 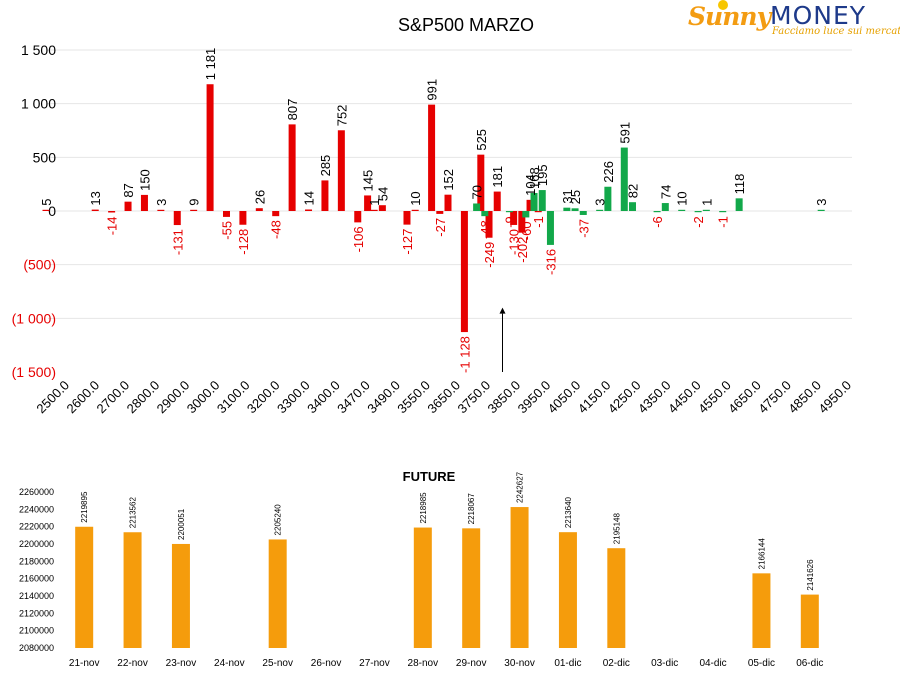 I want to click on data-label: 70, so click(x=477, y=192).